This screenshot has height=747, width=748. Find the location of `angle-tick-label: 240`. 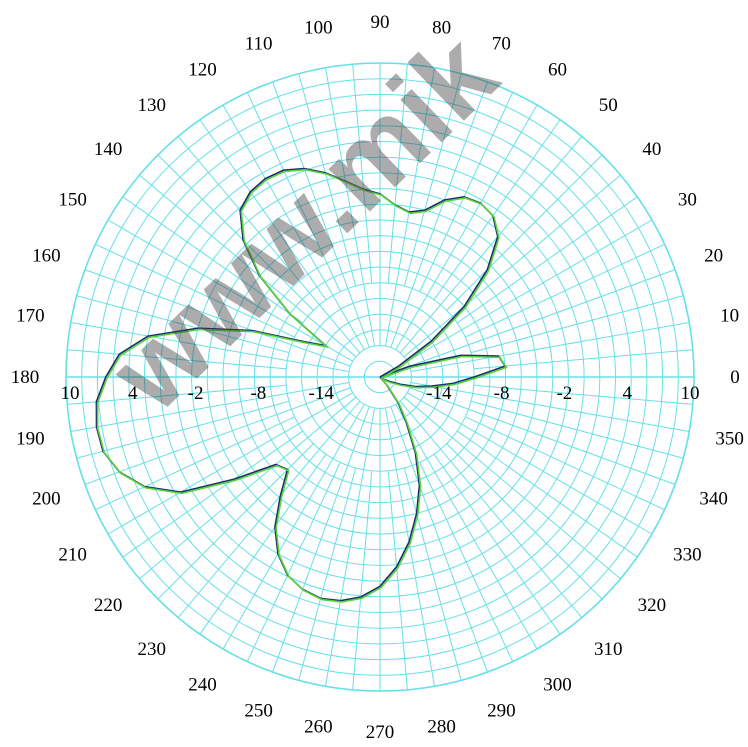

angle-tick-label: 240 is located at coordinates (202, 684).